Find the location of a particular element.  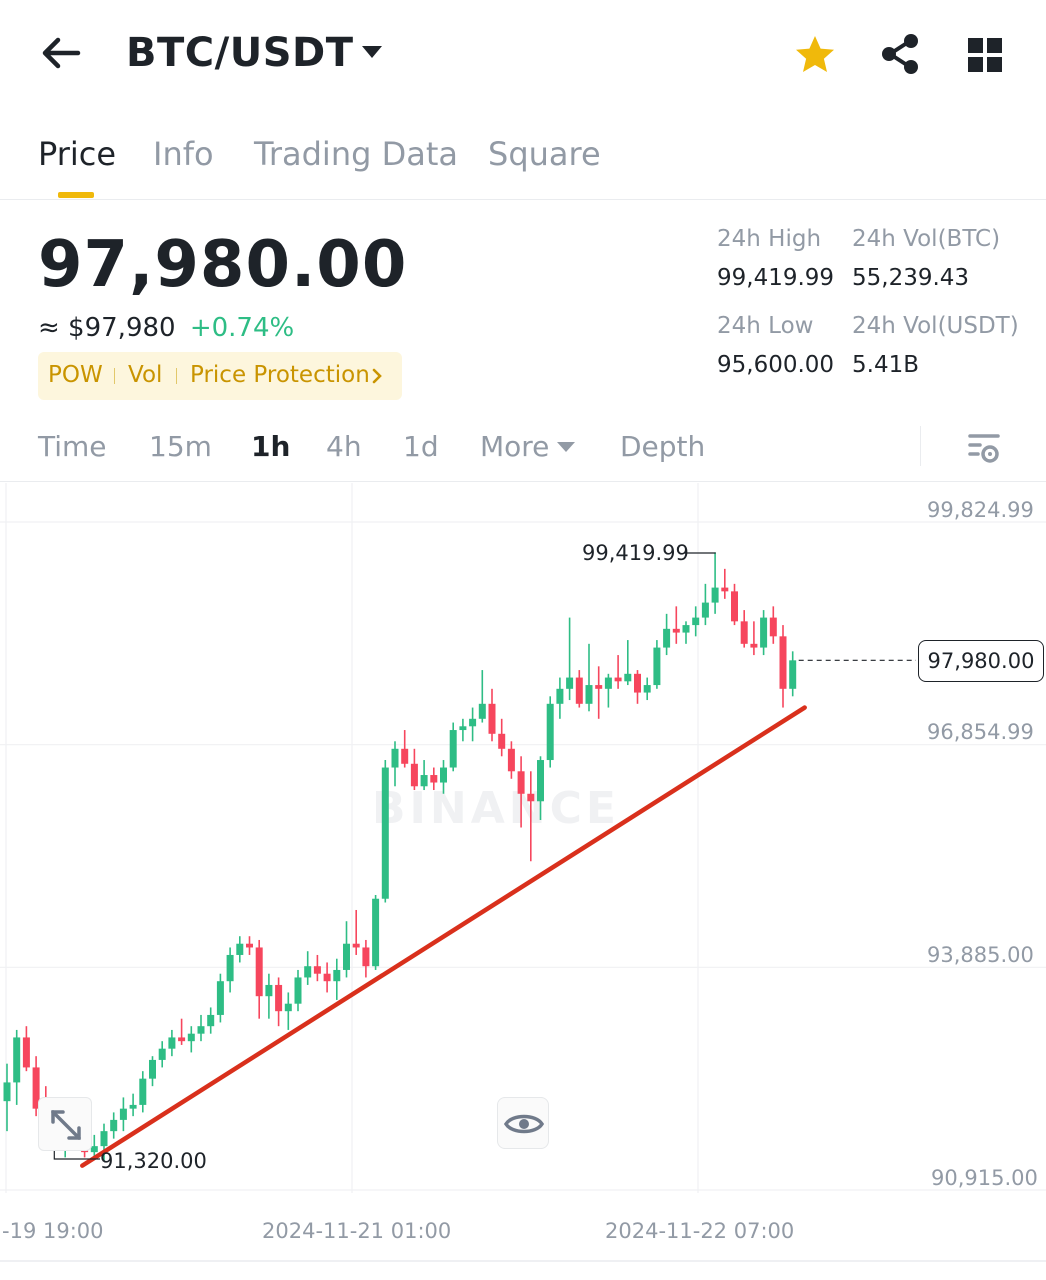

chevron-right-icon is located at coordinates (377, 376).